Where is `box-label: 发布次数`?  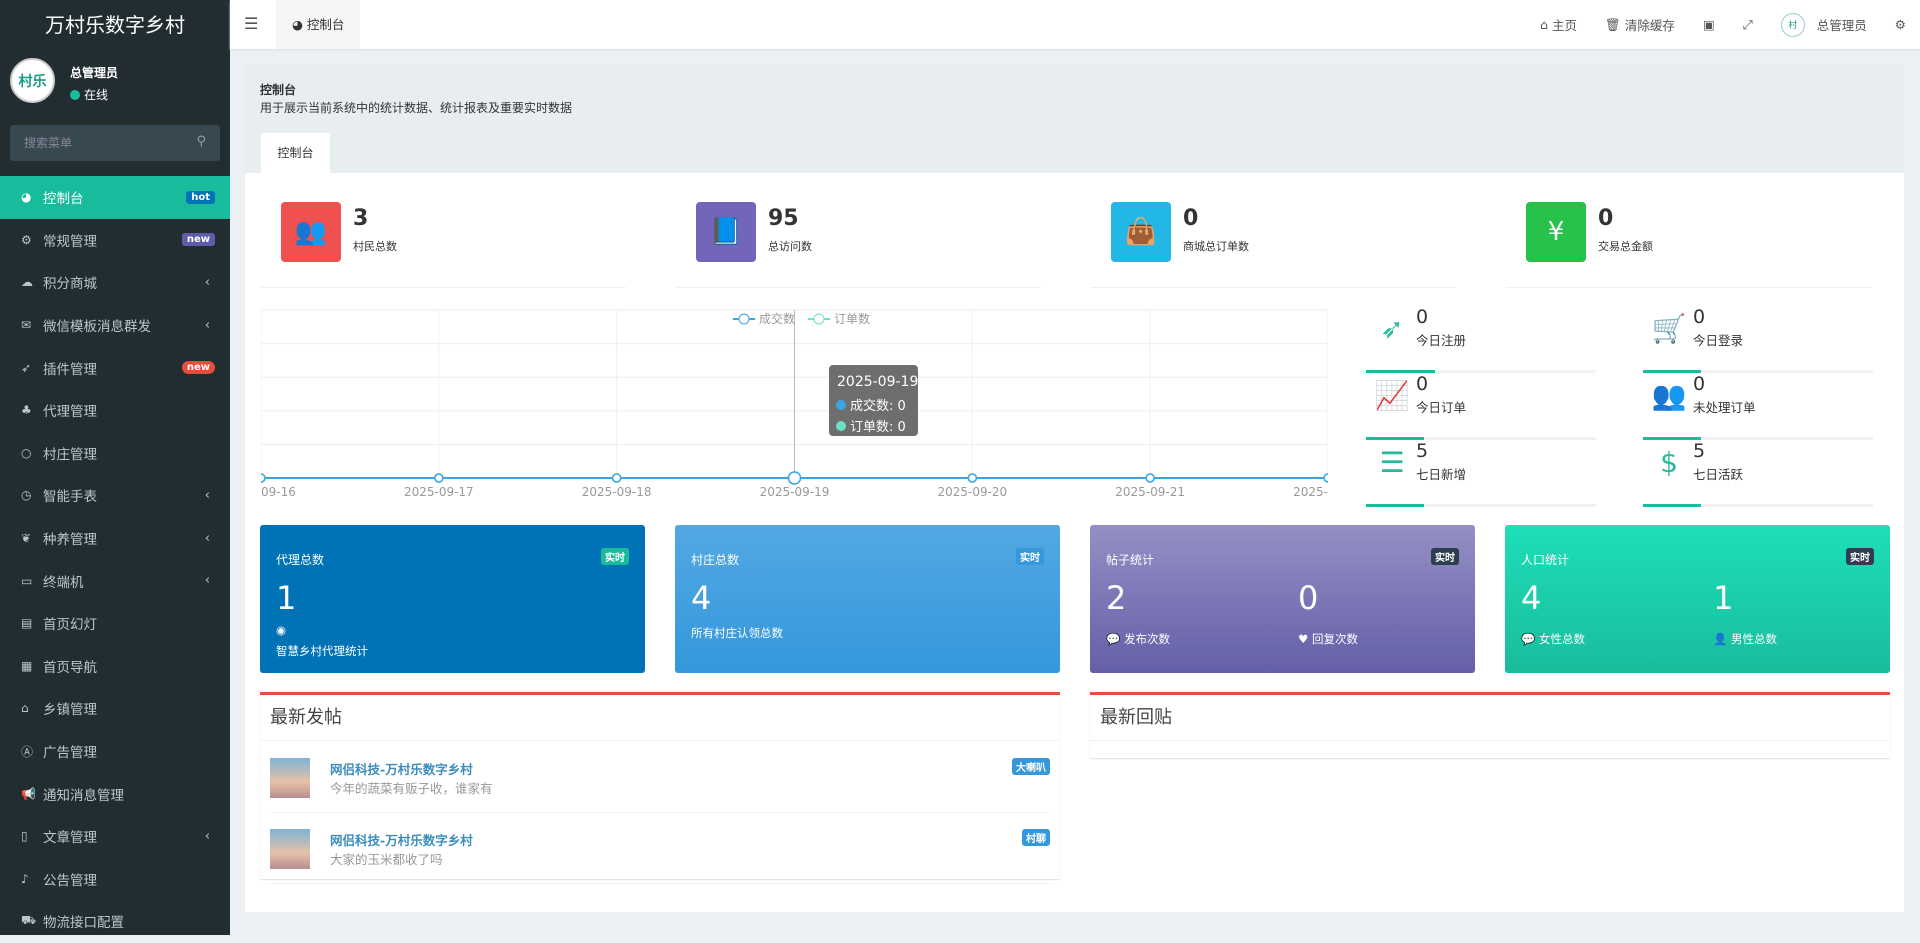
box-label: 发布次数 is located at coordinates (1146, 639).